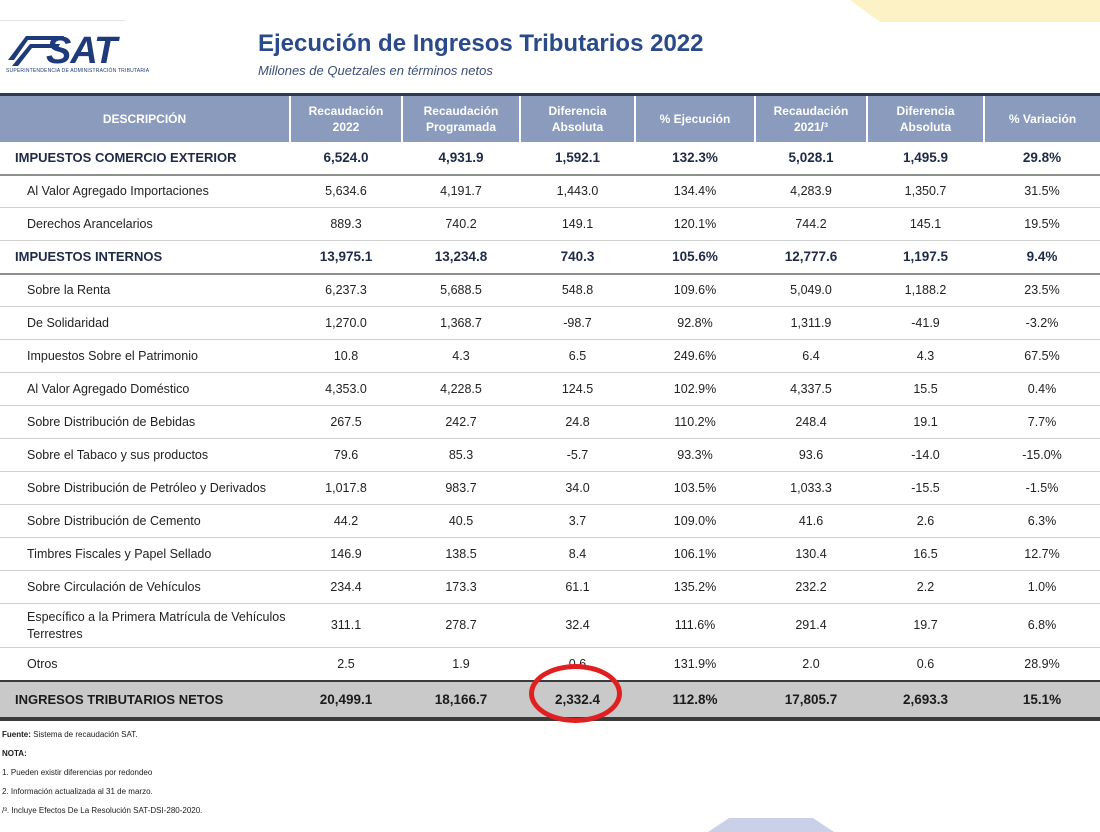  I want to click on row-value: 132.3%, so click(695, 158).